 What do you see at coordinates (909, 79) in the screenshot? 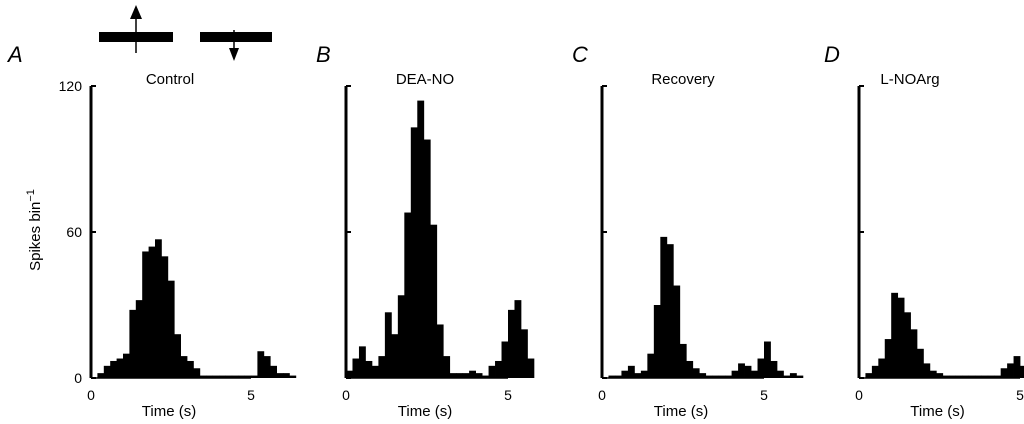
I see `panel-title: L-NOArg` at bounding box center [909, 79].